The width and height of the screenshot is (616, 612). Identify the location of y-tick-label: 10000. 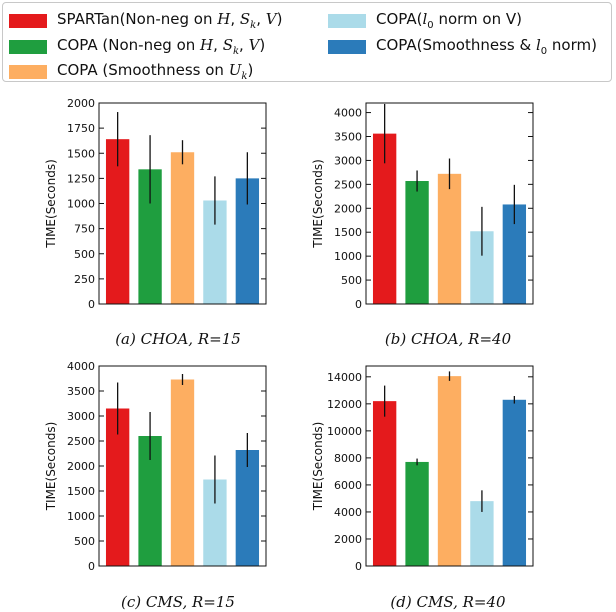
(344, 431).